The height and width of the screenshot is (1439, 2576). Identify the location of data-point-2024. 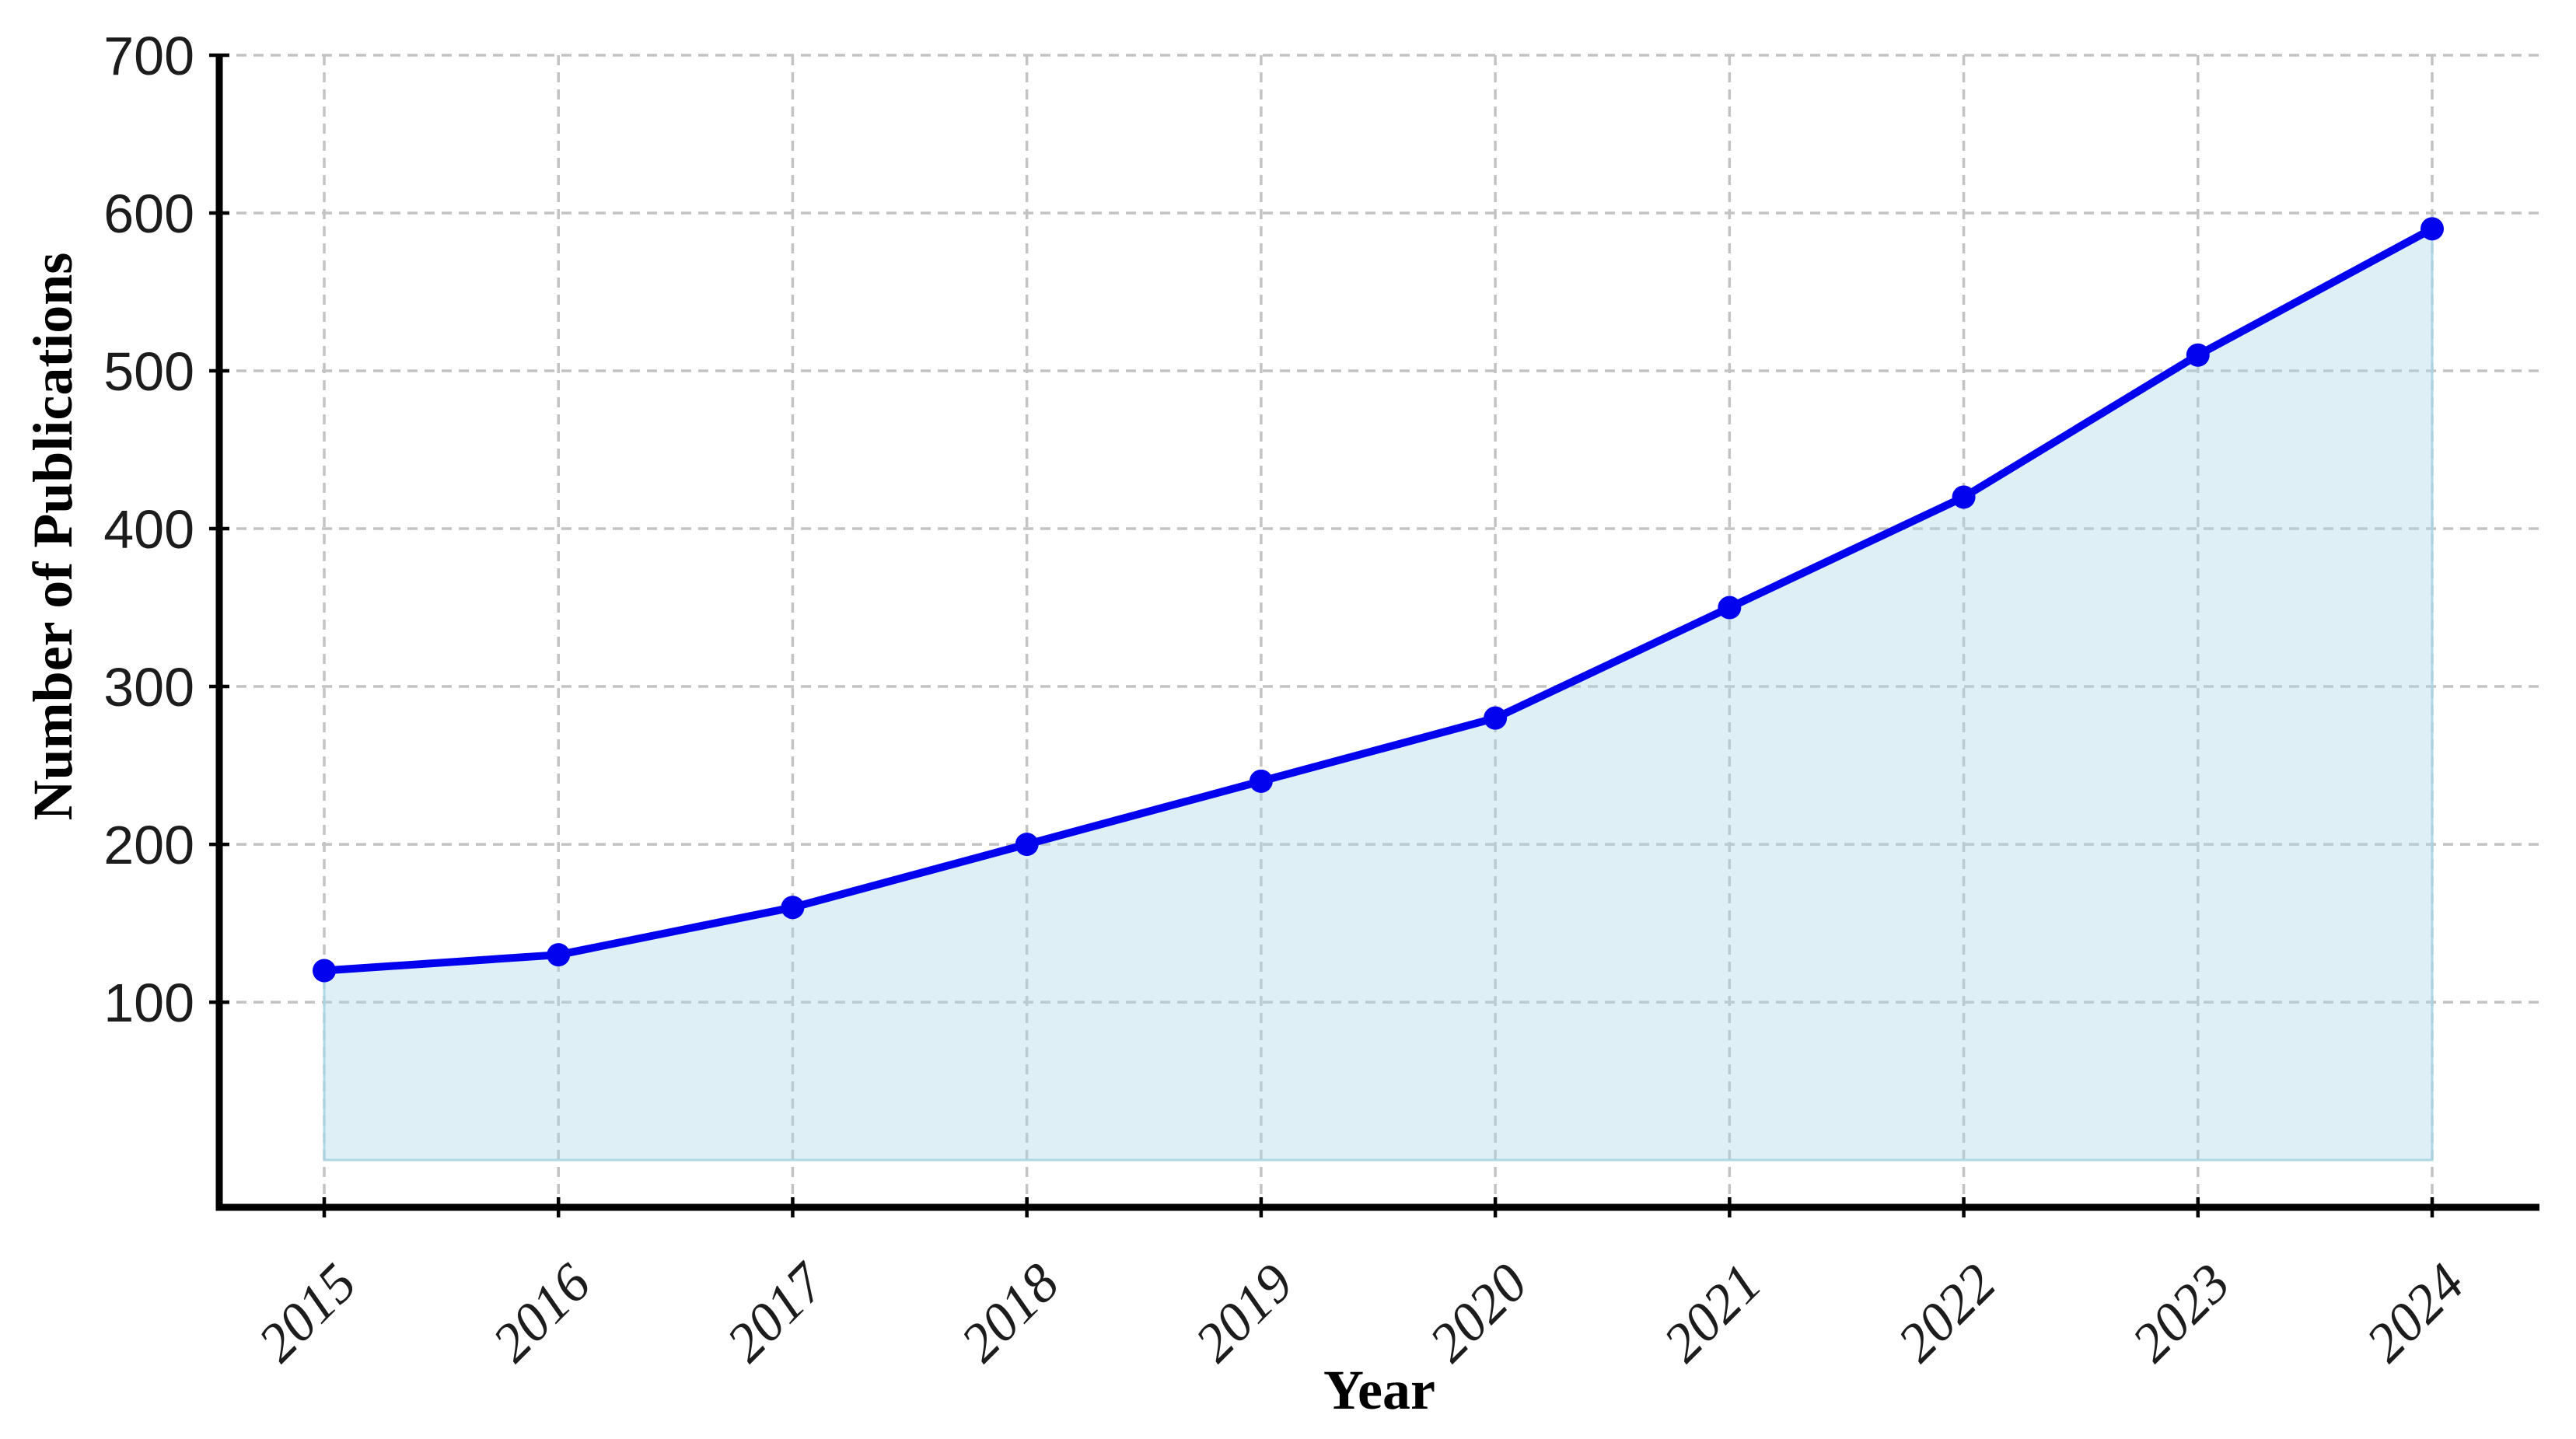
(2432, 229).